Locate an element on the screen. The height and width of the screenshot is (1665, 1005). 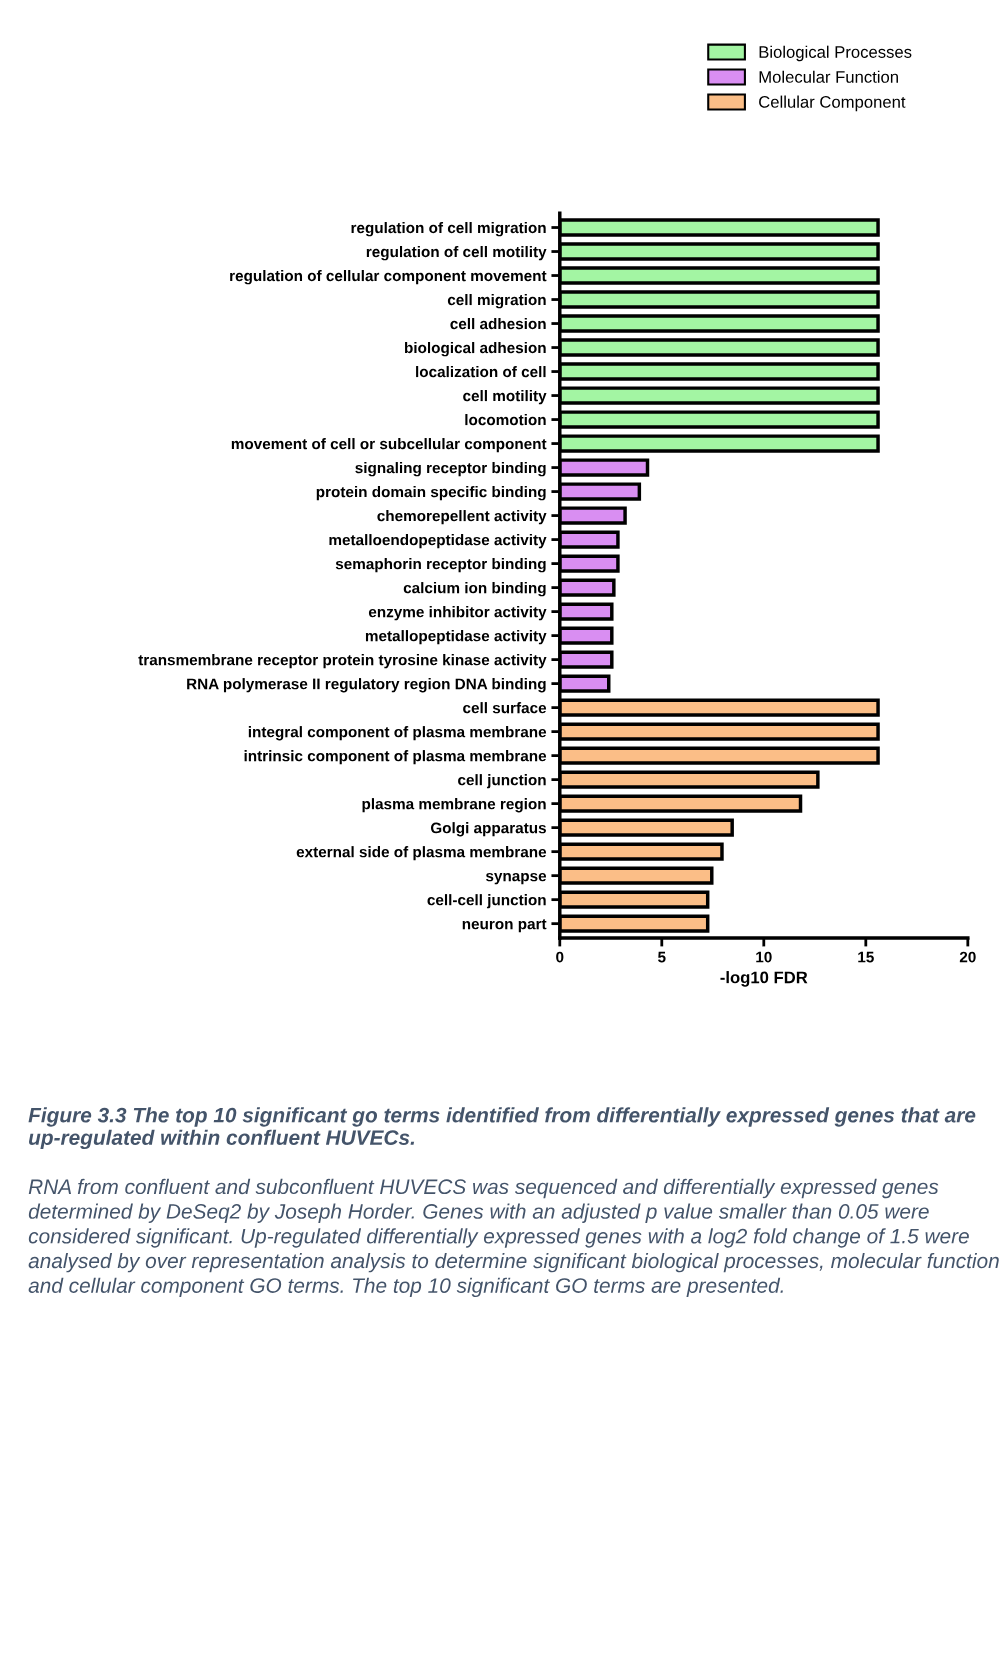
y-tick-label: semaphorin receptor binding is located at coordinates (440, 565).